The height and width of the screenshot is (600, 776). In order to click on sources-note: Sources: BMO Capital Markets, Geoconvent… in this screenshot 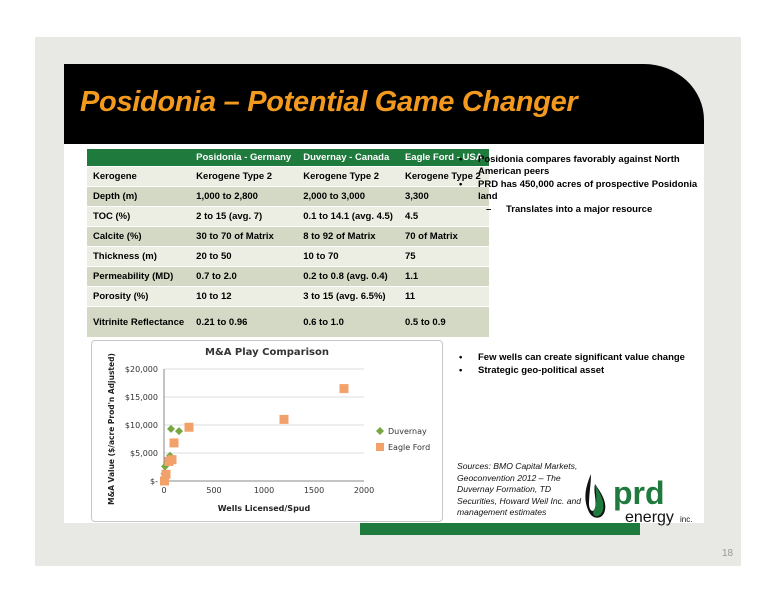, I will do `click(519, 489)`.